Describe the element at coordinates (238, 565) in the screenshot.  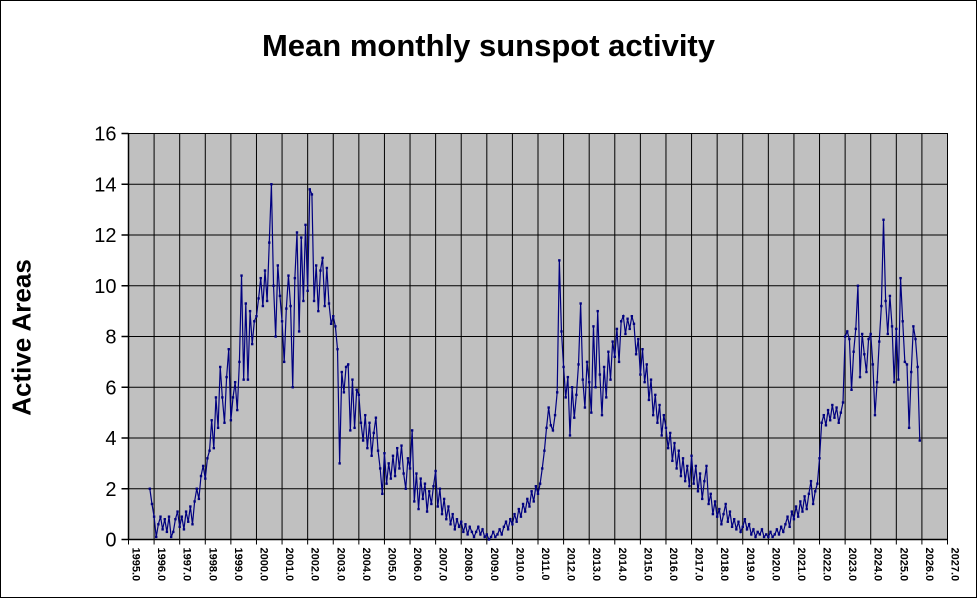
I see `x-tick-label: 1999.0` at that location.